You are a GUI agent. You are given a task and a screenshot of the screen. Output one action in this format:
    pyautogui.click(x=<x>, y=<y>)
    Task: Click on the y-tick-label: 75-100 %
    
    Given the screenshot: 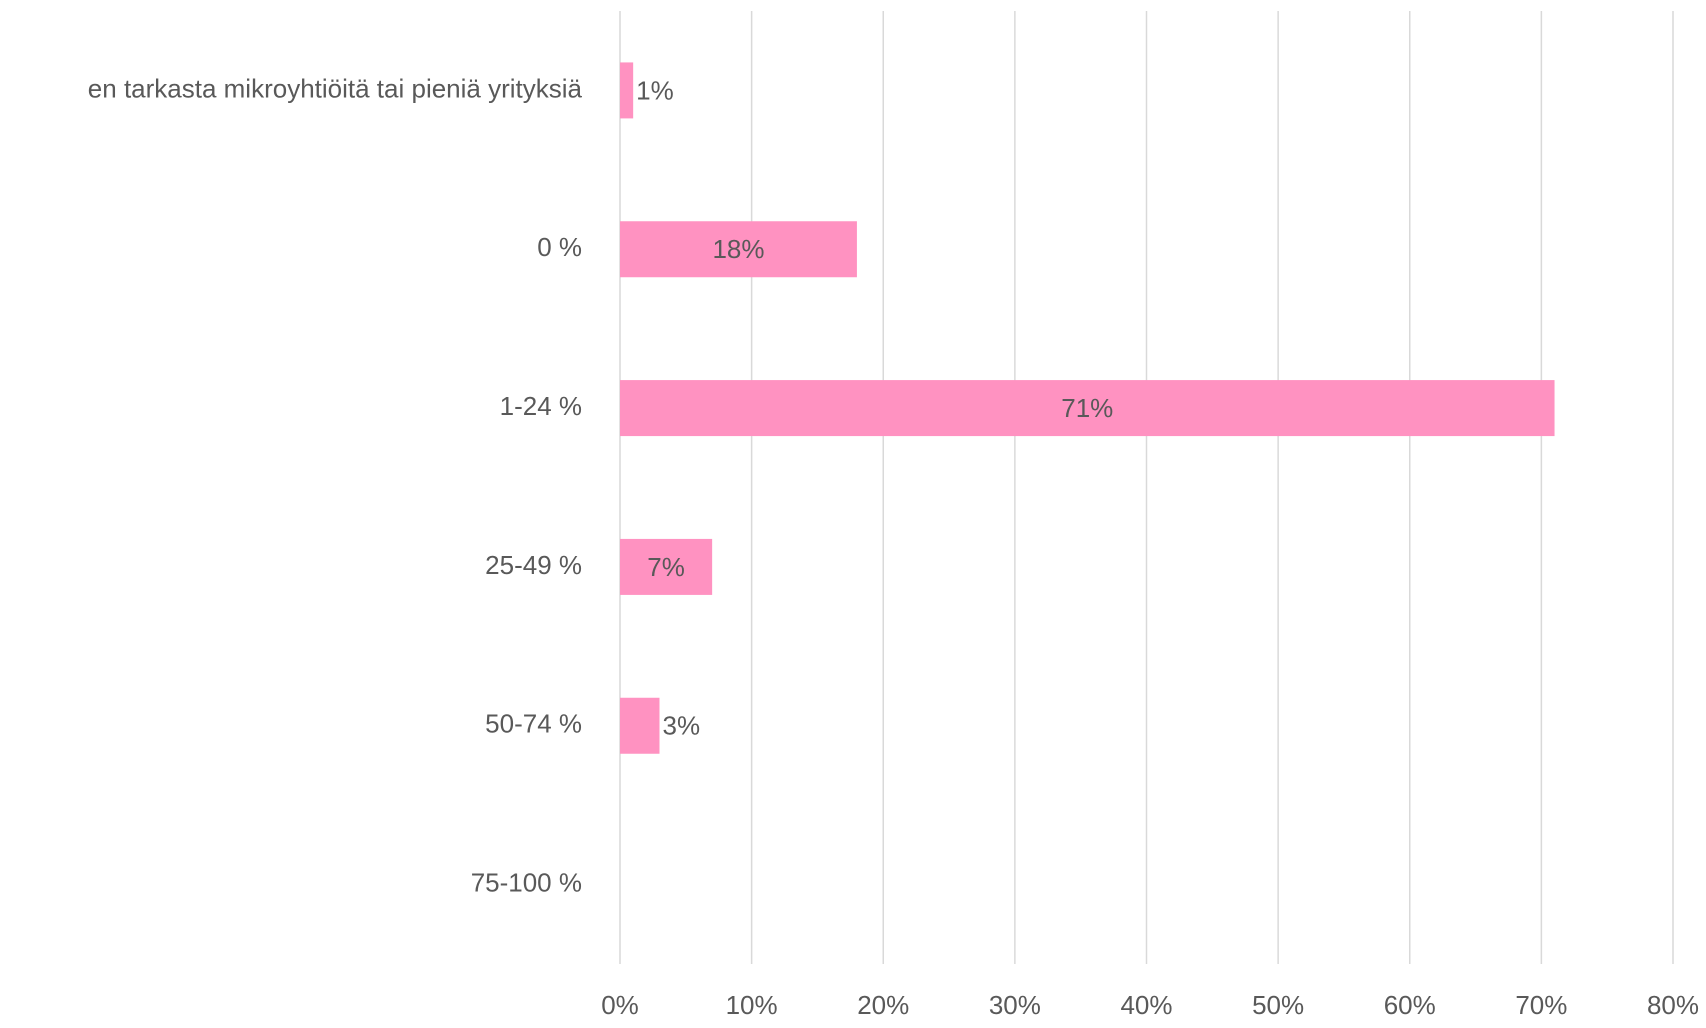 What is the action you would take?
    pyautogui.click(x=526, y=882)
    